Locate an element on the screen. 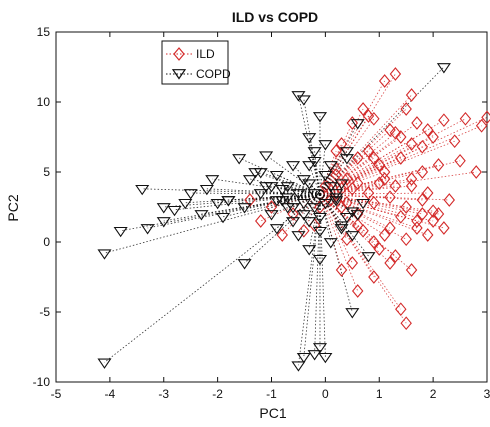  y-tick-label: 10 is located at coordinates (44, 102).